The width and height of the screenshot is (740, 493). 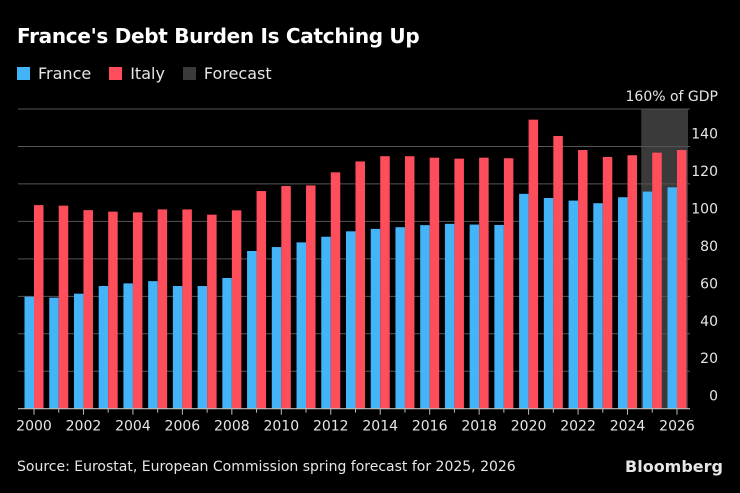 I want to click on bar-italy-2012, so click(x=335, y=290).